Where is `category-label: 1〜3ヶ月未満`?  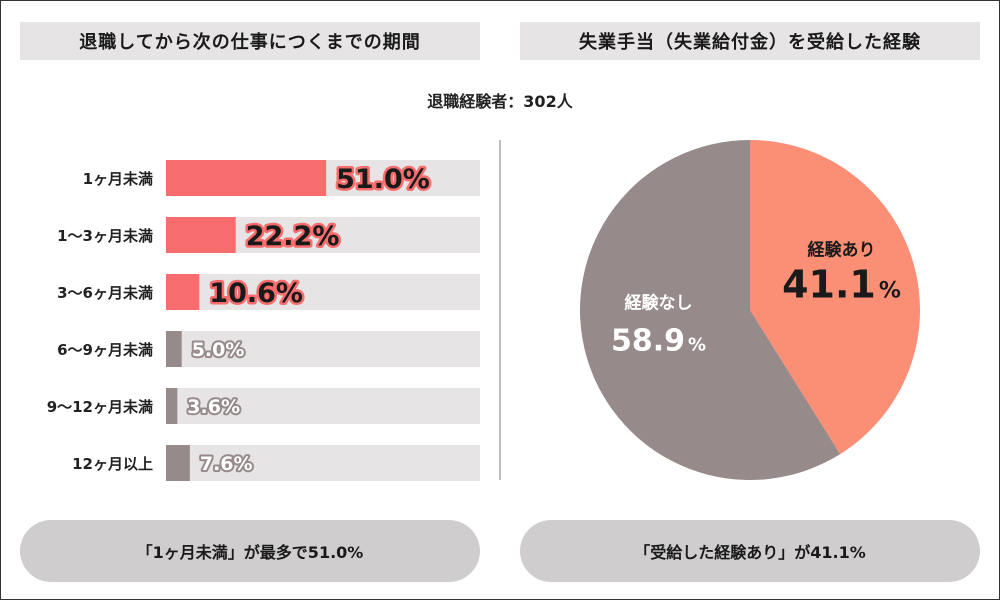 category-label: 1〜3ヶ月未満 is located at coordinates (105, 236).